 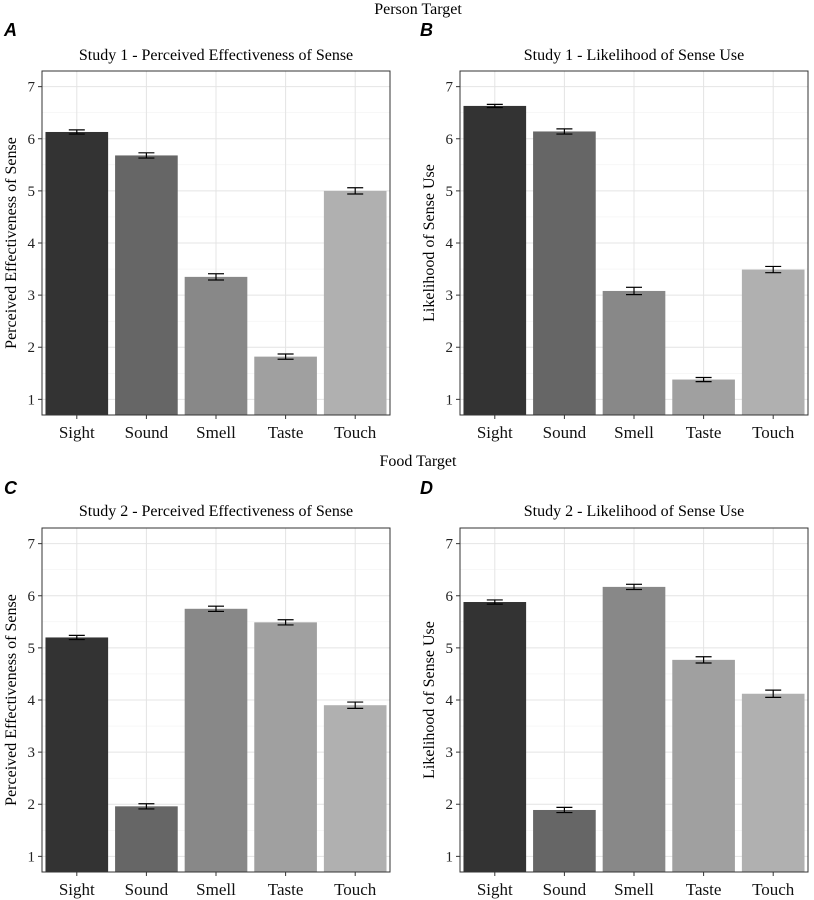 What do you see at coordinates (634, 511) in the screenshot?
I see `chart-title: Study 2 - Likelihood of Sense Use` at bounding box center [634, 511].